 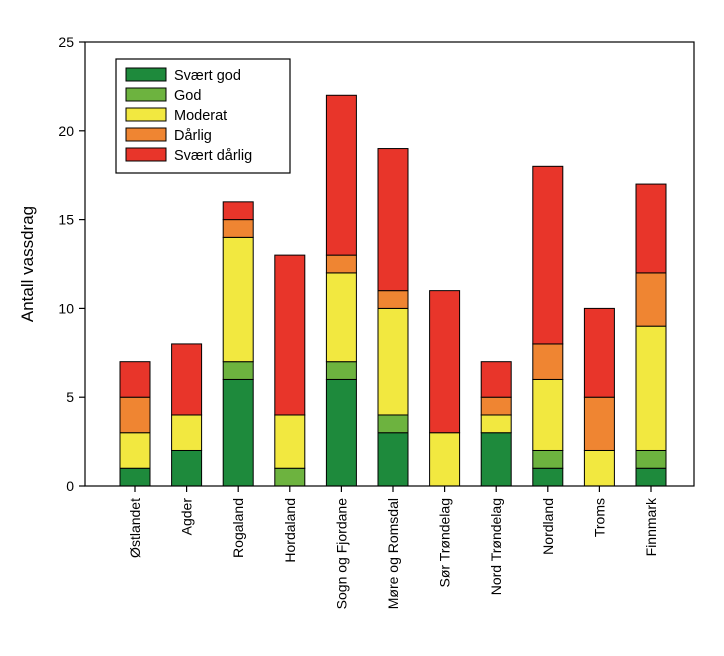 I want to click on x-tick-label: Møre og Romsdal, so click(x=393, y=553).